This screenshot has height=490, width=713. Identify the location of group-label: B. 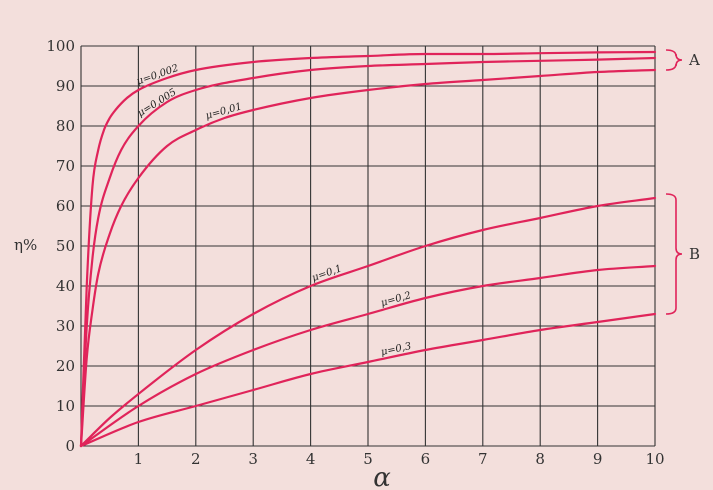
(694, 254).